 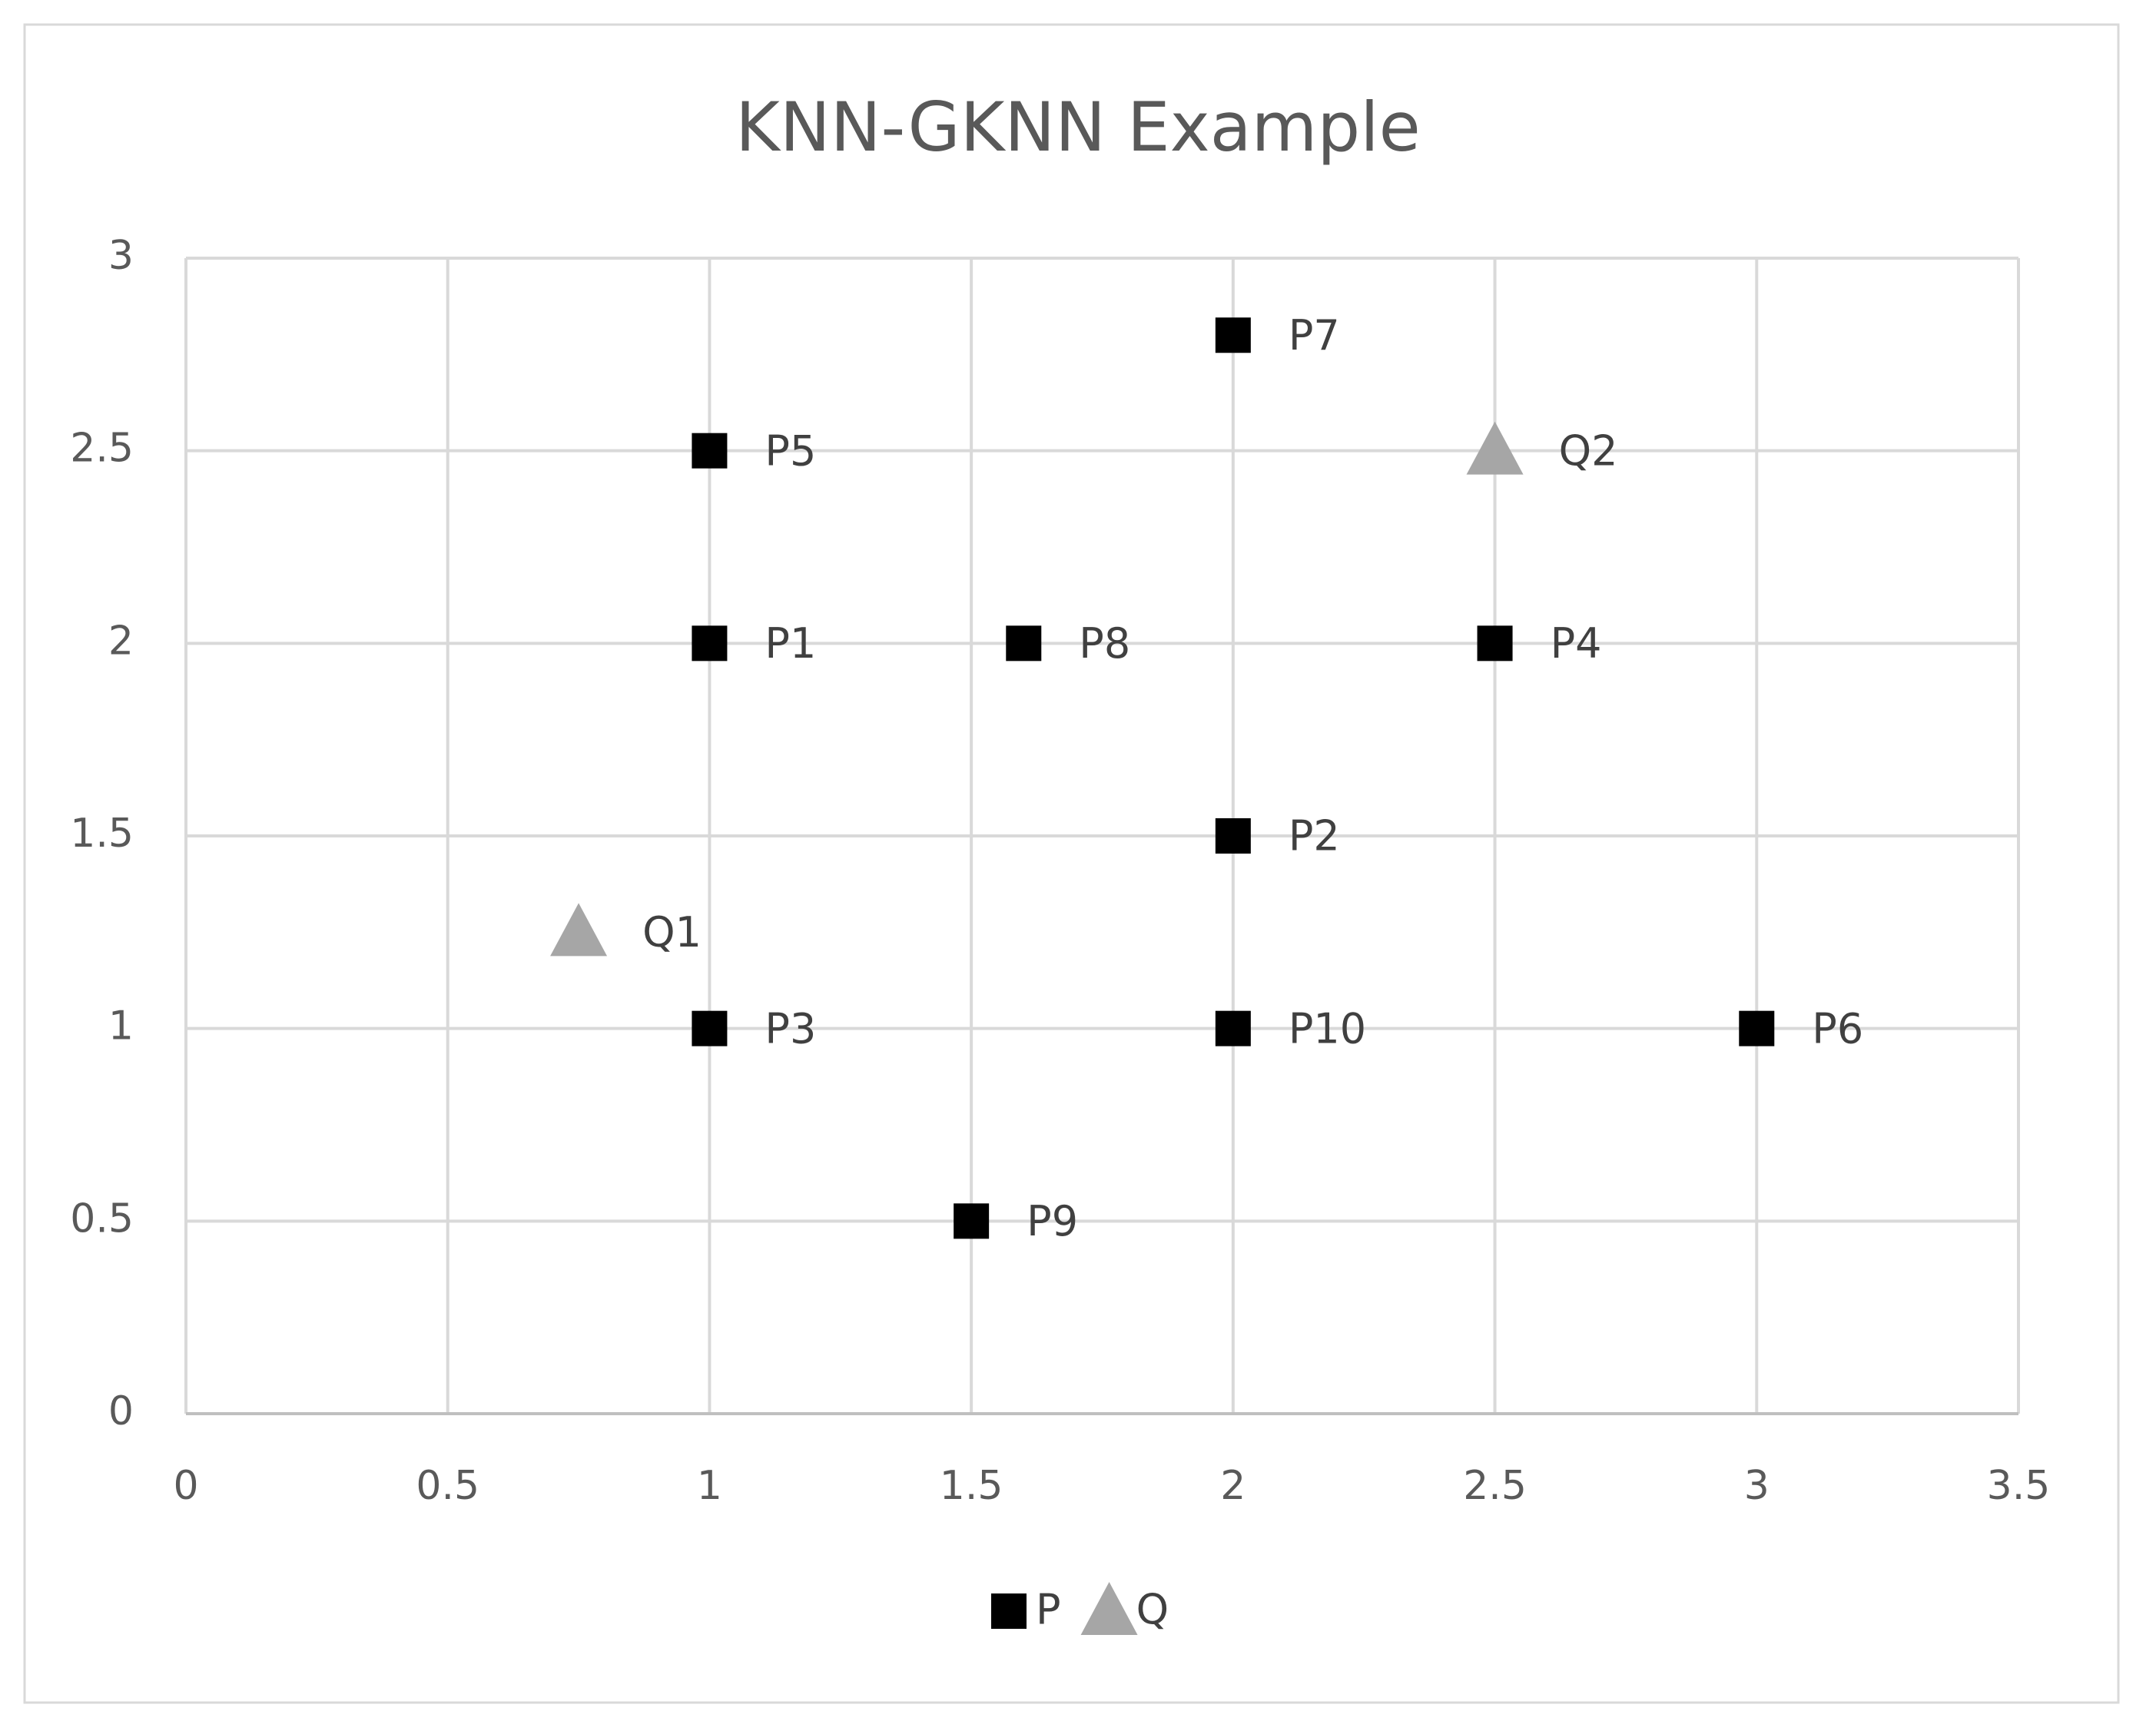 What do you see at coordinates (1152, 1610) in the screenshot?
I see `legend-label: Q` at bounding box center [1152, 1610].